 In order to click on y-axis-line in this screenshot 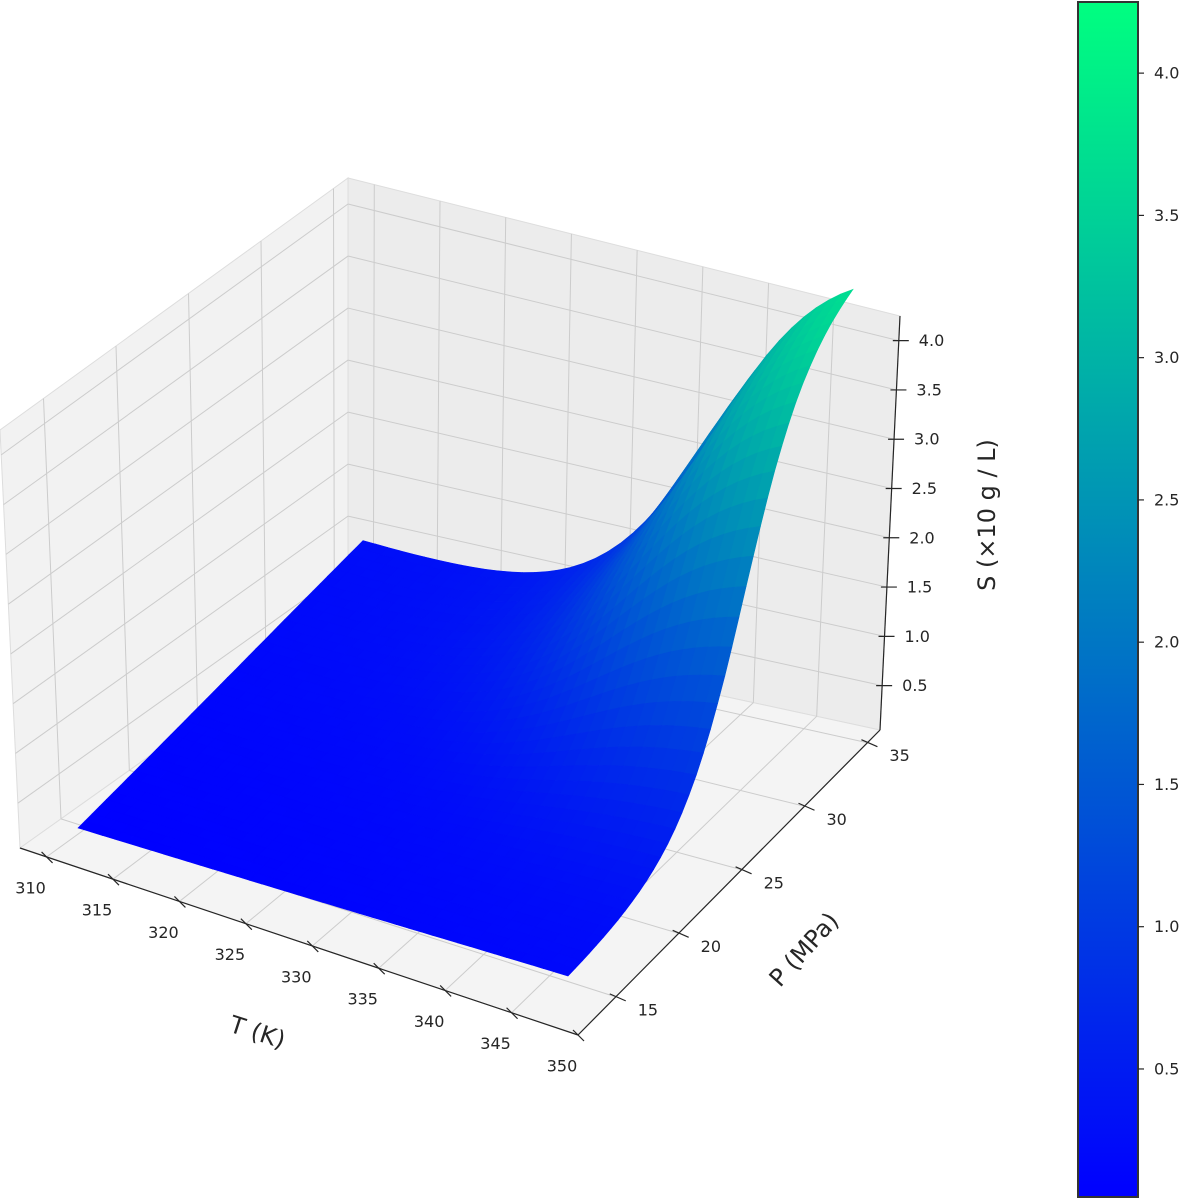, I will do `click(729, 882)`.